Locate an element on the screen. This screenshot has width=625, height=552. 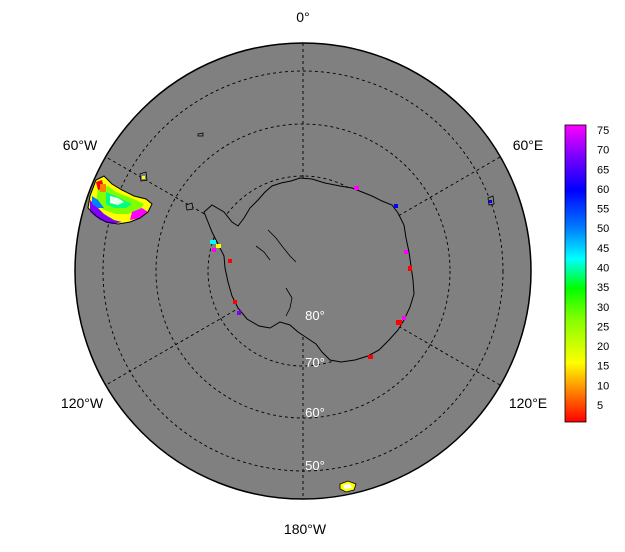
colorbar-tick-5: 5 is located at coordinates (600, 406).